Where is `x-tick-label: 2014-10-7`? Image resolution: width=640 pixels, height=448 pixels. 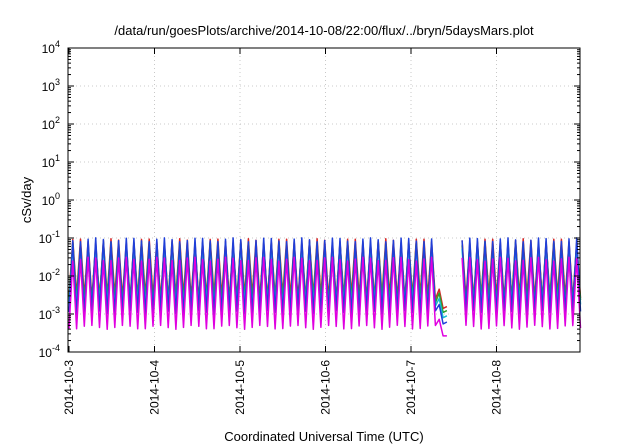
x-tick-label: 2014-10-7 is located at coordinates (411, 387).